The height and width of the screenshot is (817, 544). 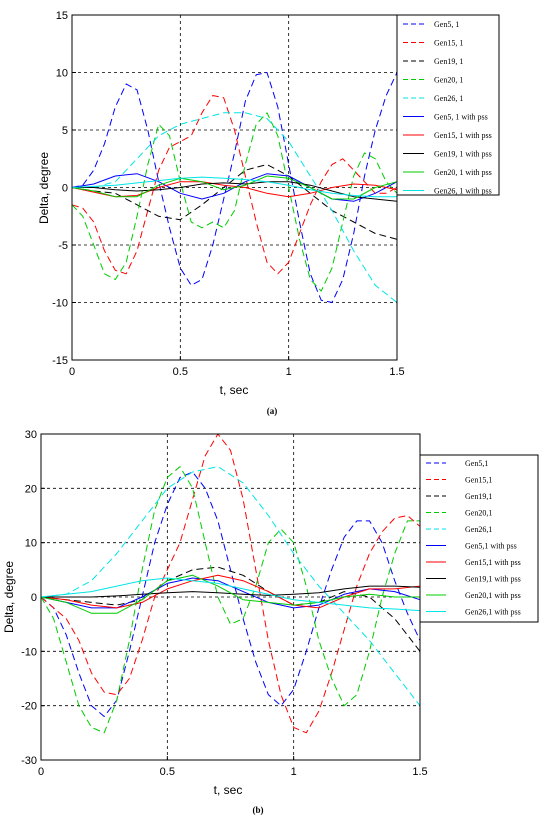 What do you see at coordinates (29, 707) in the screenshot?
I see `y-tick-label: -20` at bounding box center [29, 707].